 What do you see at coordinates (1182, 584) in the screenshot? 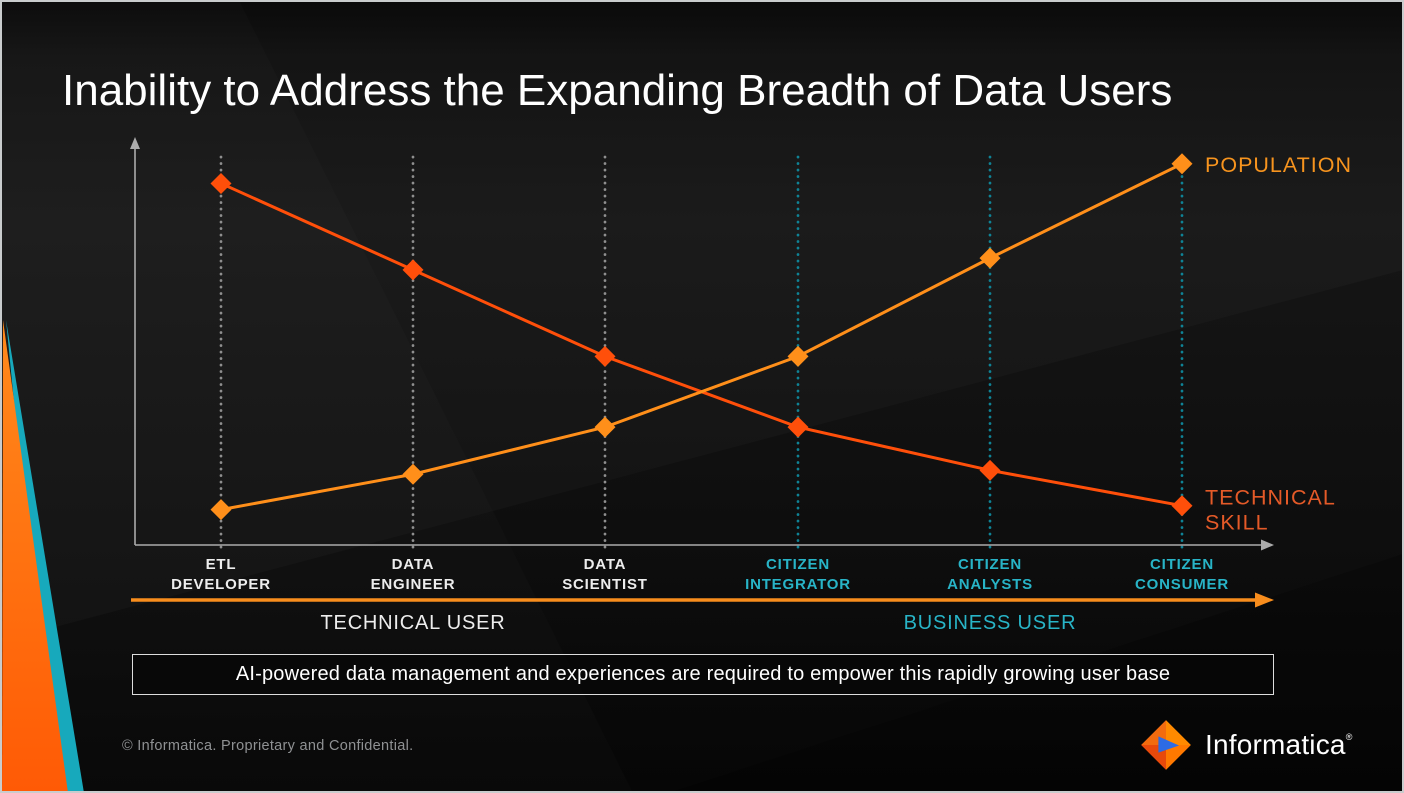
I see `svg-text: CONSUMER` at bounding box center [1182, 584].